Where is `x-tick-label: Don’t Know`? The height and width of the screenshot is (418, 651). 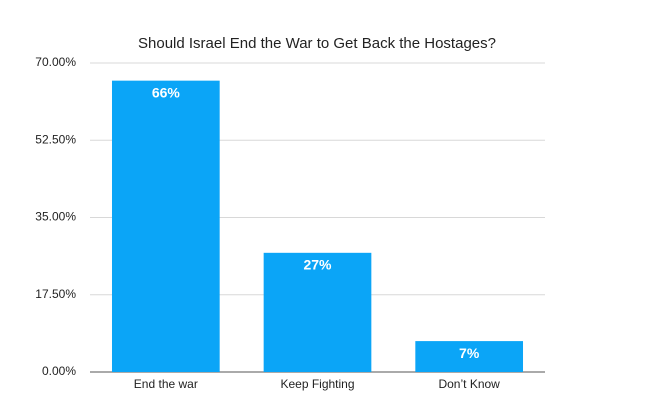 x-tick-label: Don’t Know is located at coordinates (469, 384).